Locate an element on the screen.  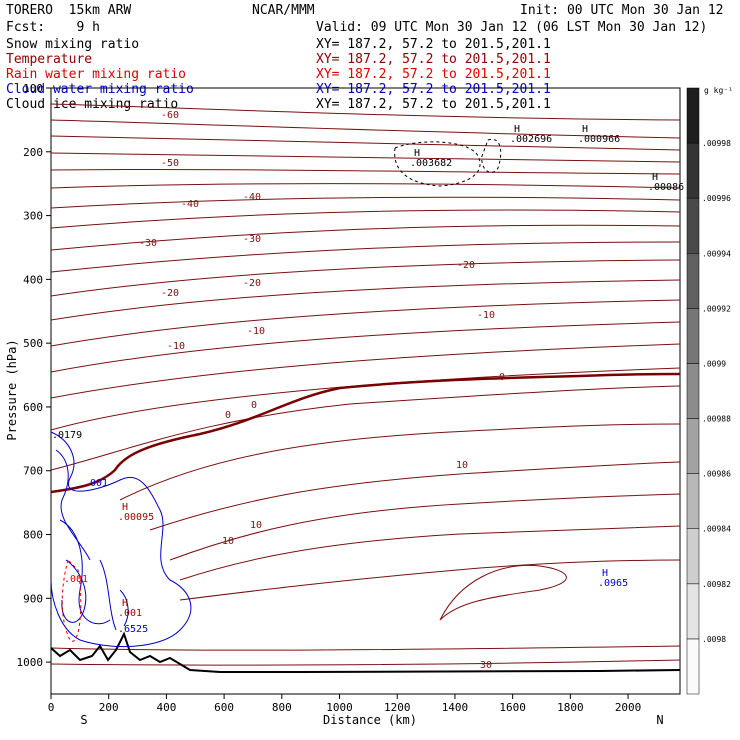
colorbar-tick-label: .00988 is located at coordinates (716, 419).